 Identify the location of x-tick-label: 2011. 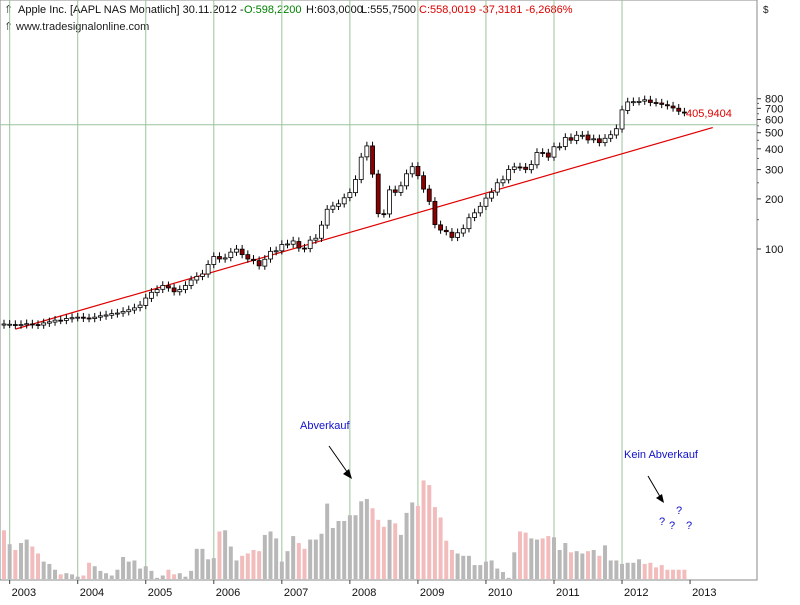
(568, 593).